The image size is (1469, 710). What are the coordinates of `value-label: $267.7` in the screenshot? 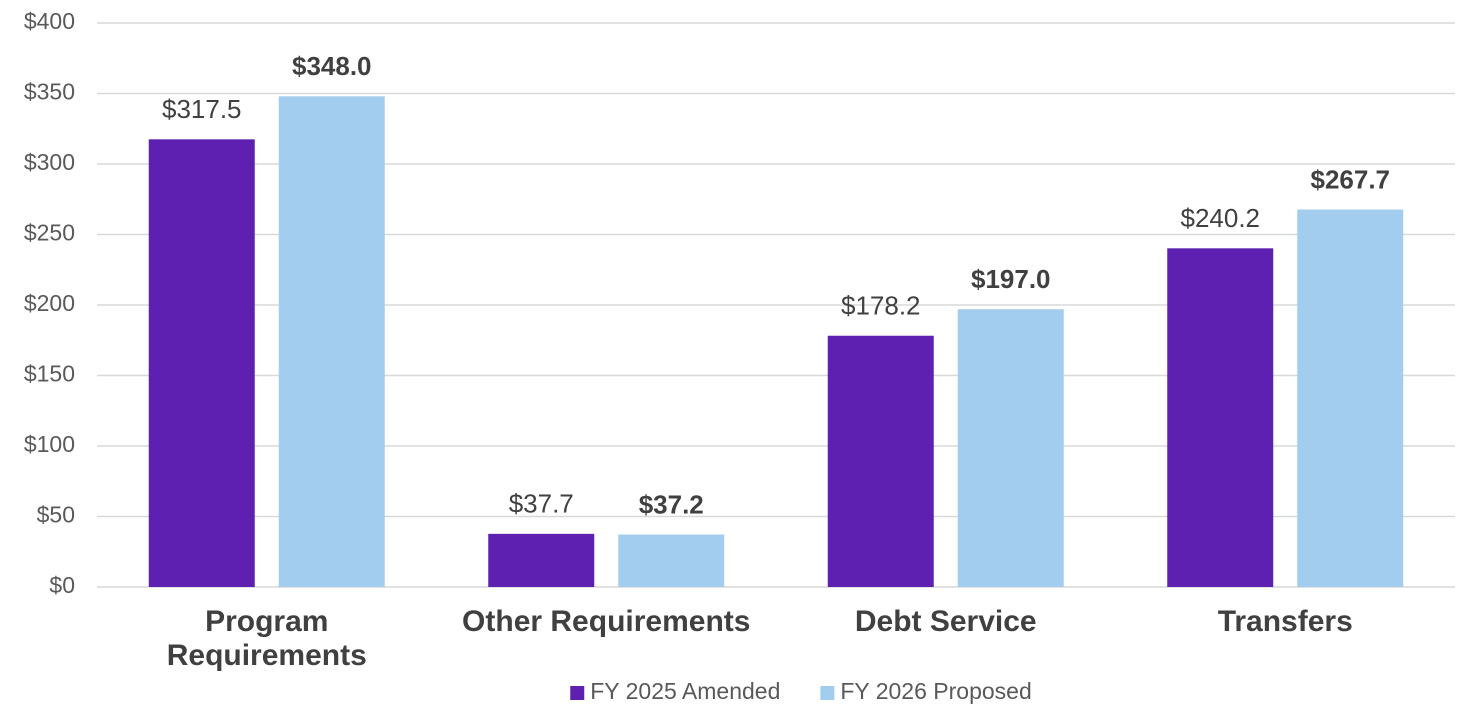 It's located at (1350, 179).